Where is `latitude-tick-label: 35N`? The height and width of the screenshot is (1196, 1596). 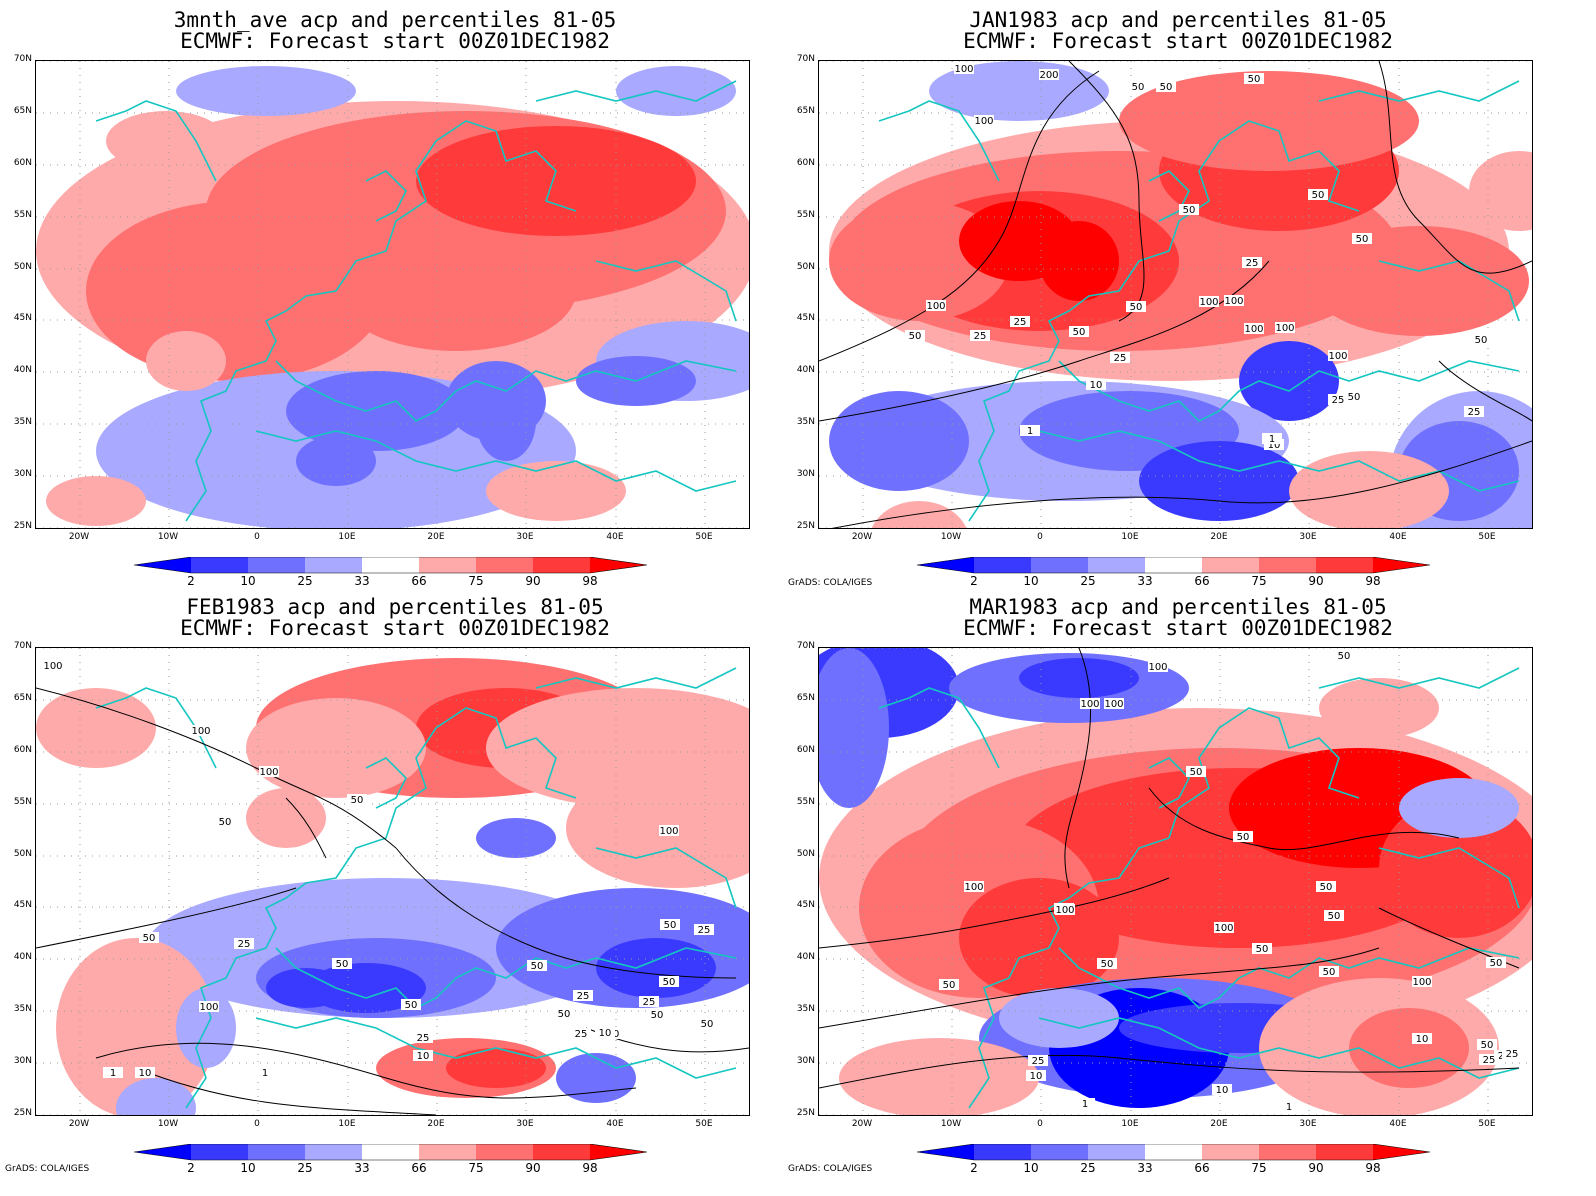 latitude-tick-label: 35N is located at coordinates (805, 1009).